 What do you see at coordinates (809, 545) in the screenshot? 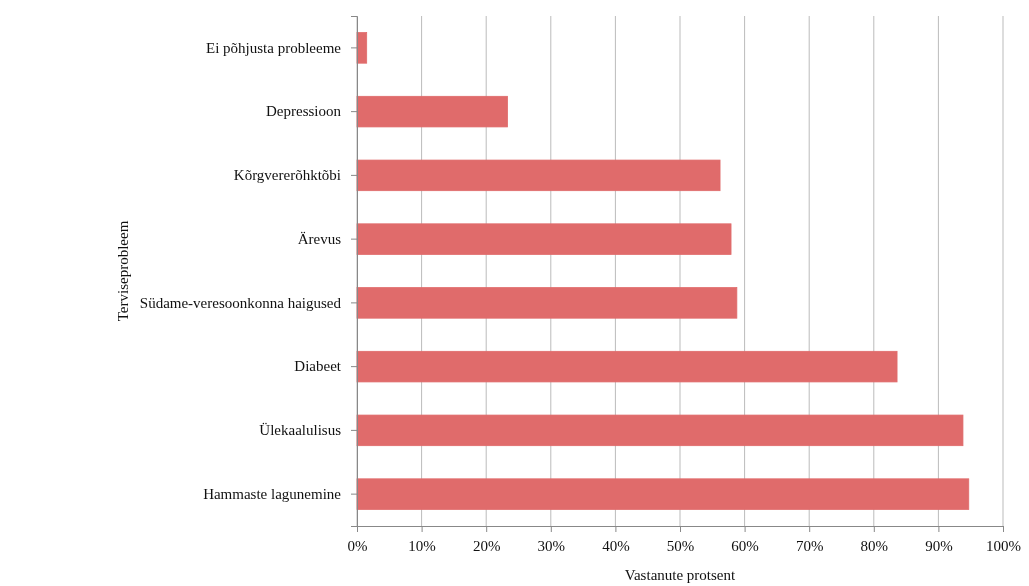
I see `x-tick-label: 70%` at bounding box center [809, 545].